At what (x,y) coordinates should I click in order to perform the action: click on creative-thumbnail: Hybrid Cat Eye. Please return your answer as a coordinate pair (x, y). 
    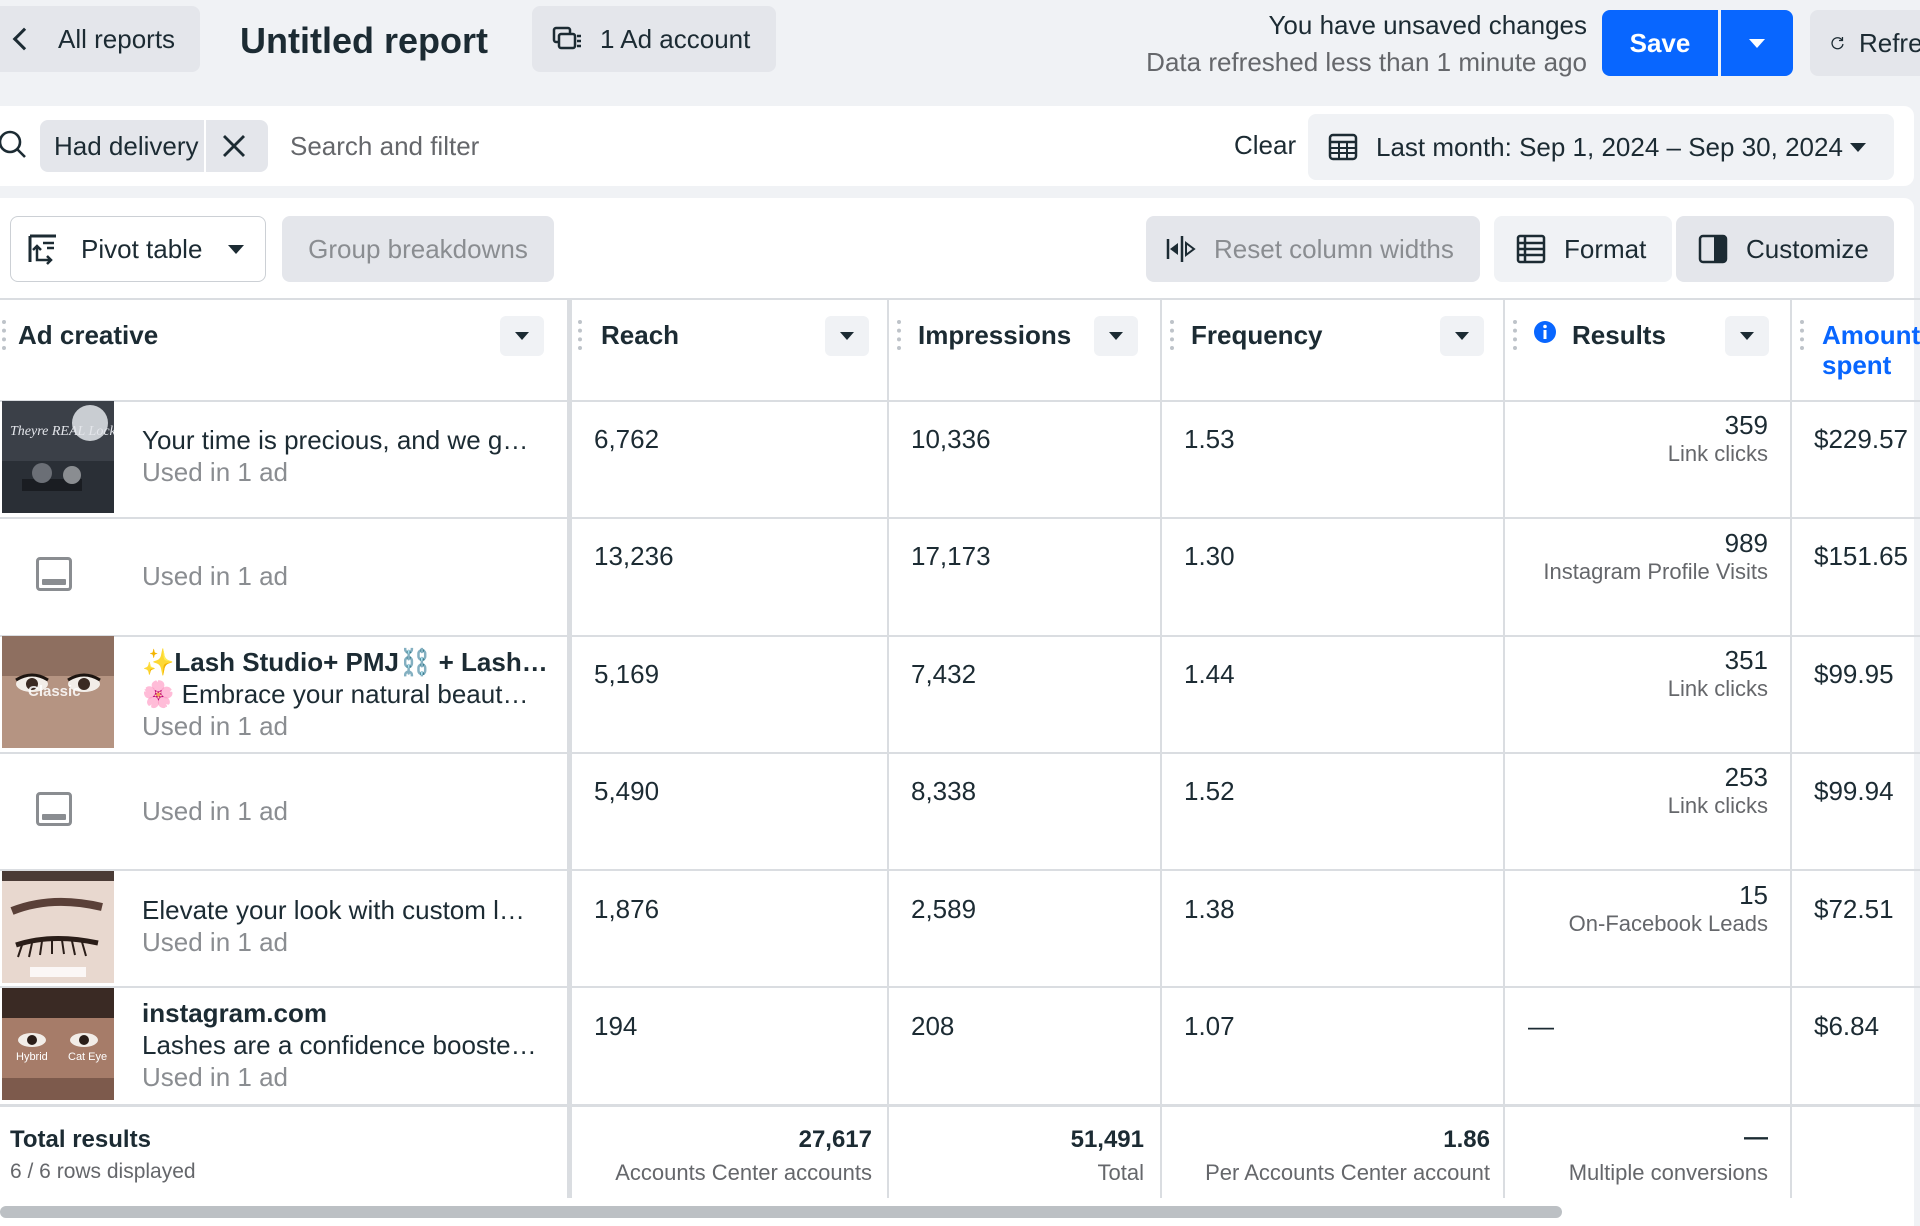
    Looking at the image, I should click on (58, 1044).